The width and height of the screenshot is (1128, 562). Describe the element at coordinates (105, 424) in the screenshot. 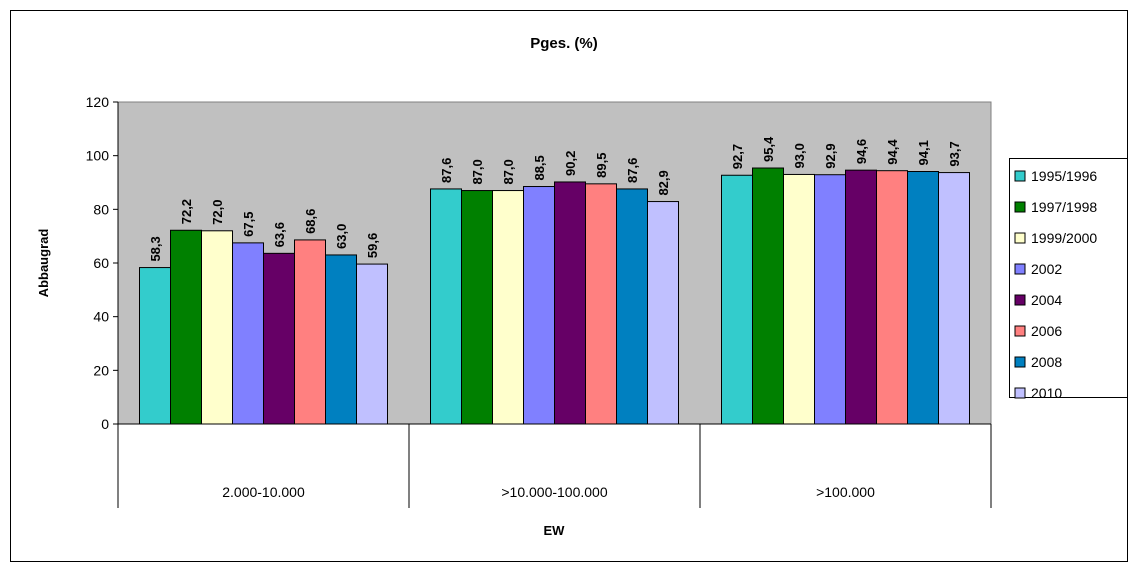

I see `y-tick-label: 0` at that location.